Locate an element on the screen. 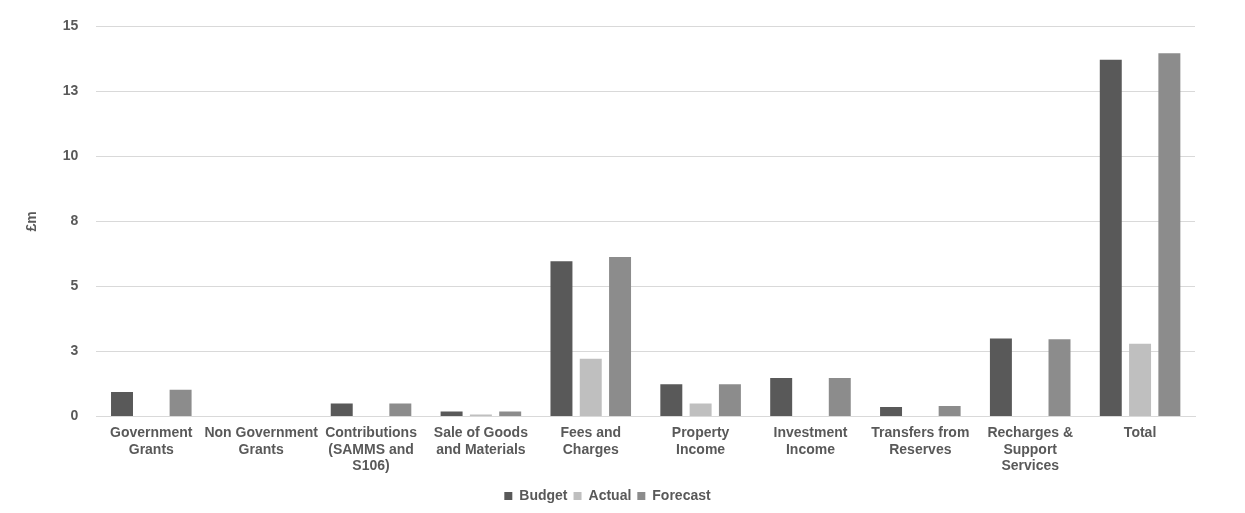  y-tick-label: 15 is located at coordinates (70, 25).